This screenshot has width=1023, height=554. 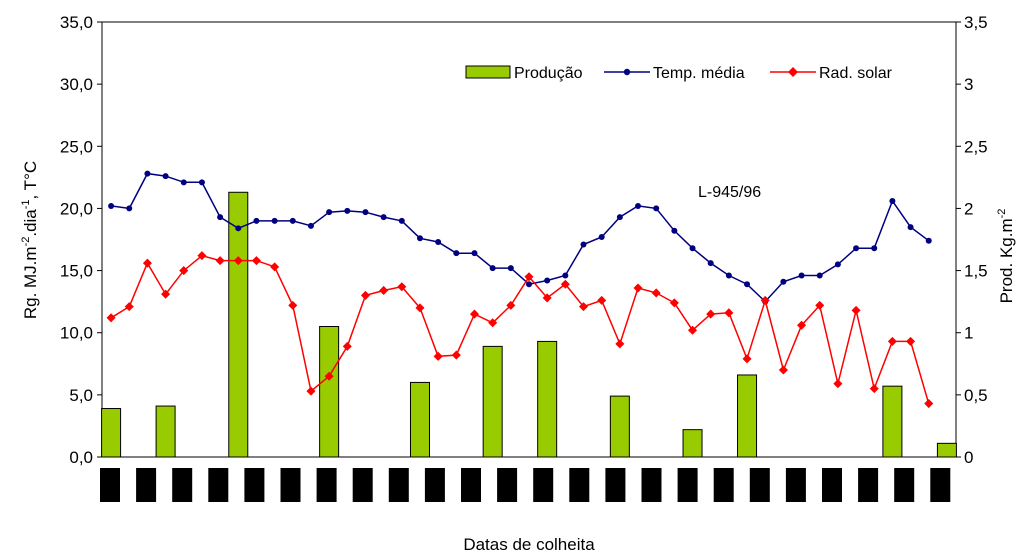 I want to click on right-tick-label: 0, so click(x=968, y=457).